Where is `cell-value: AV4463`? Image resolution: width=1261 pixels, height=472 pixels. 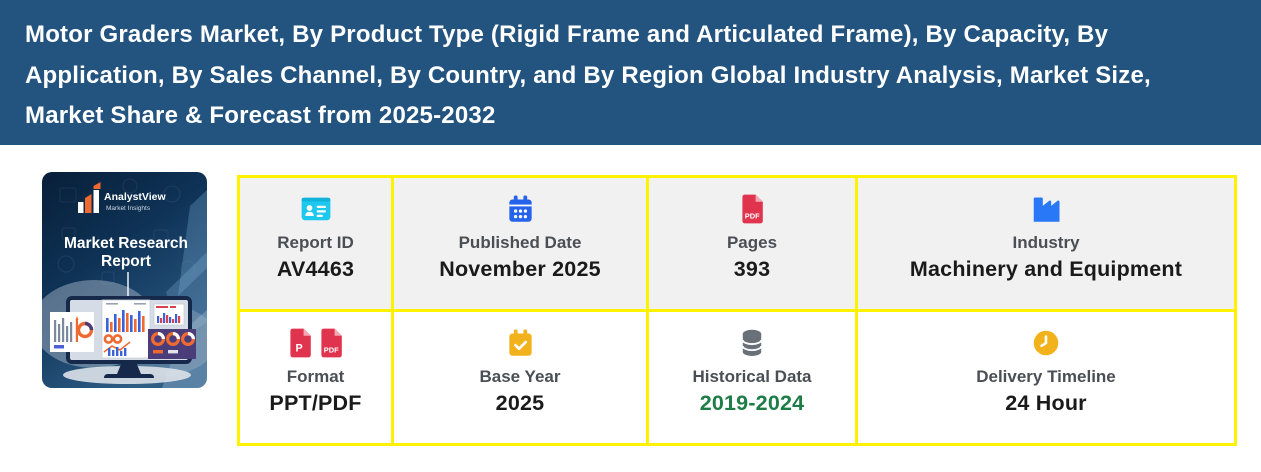
cell-value: AV4463 is located at coordinates (315, 269).